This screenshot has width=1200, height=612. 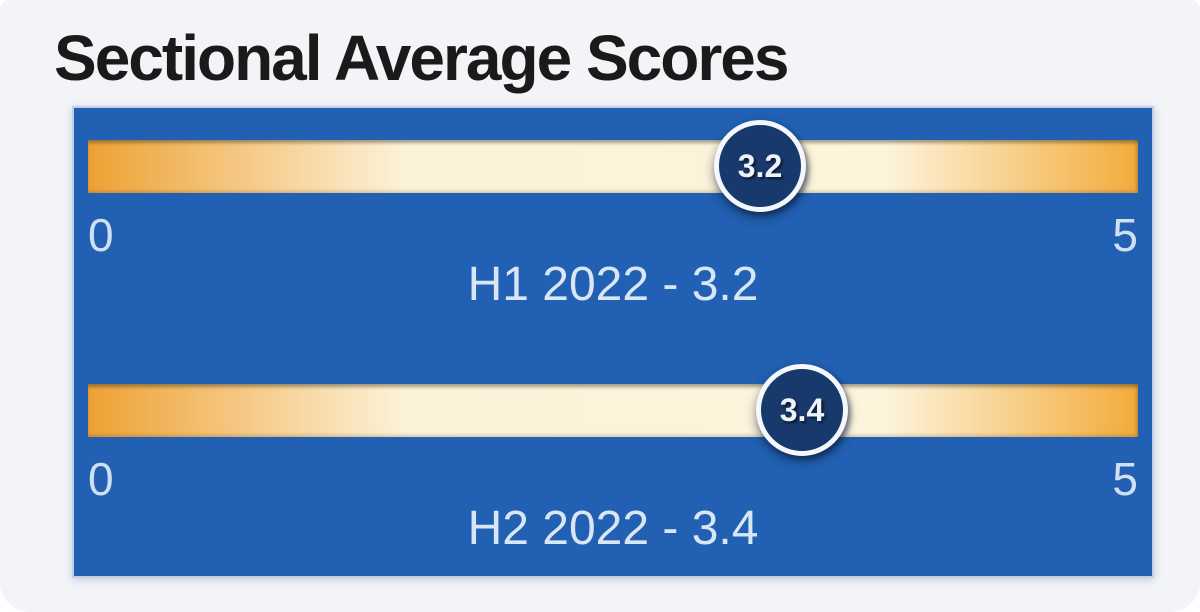 What do you see at coordinates (613, 410) in the screenshot?
I see `gauge-track: 3.4` at bounding box center [613, 410].